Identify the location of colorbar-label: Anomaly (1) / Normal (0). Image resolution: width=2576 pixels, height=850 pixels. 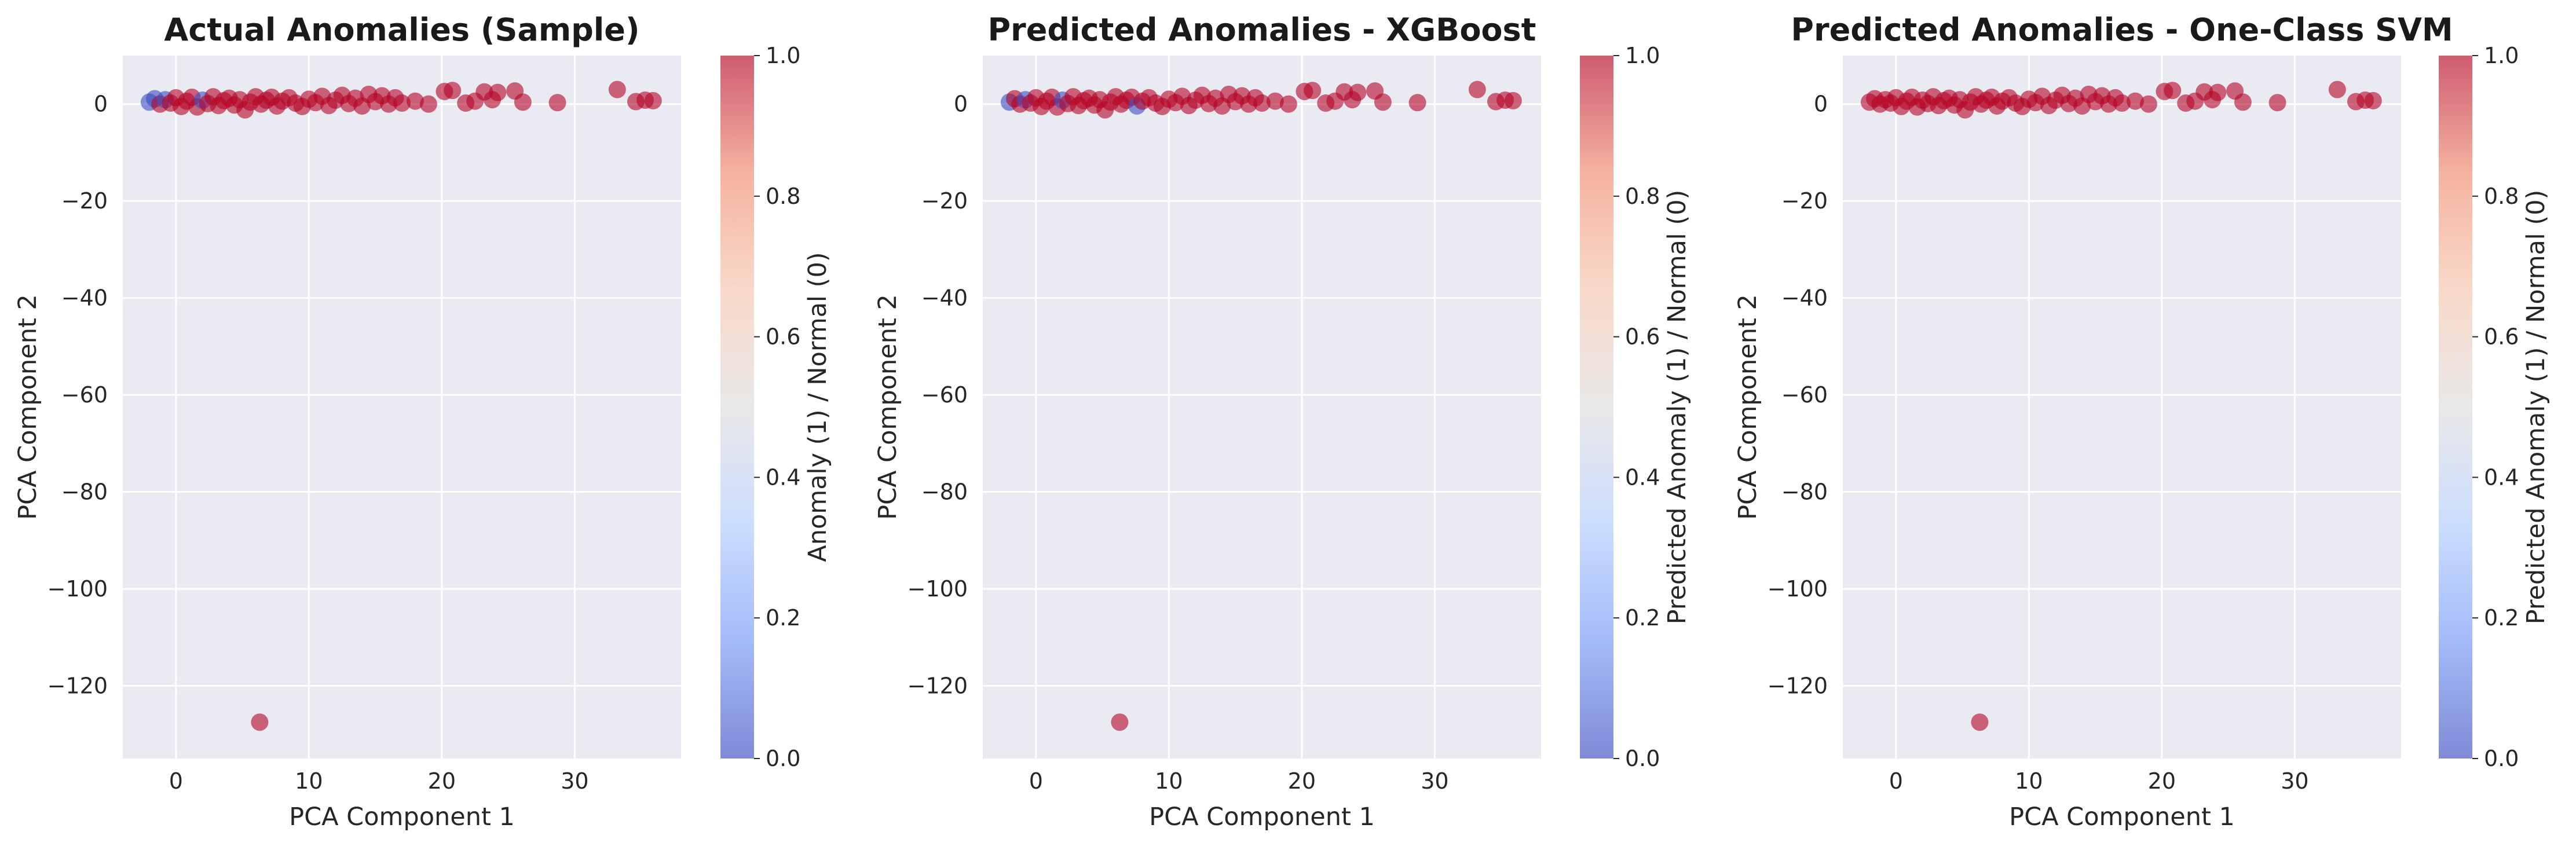
(817, 407).